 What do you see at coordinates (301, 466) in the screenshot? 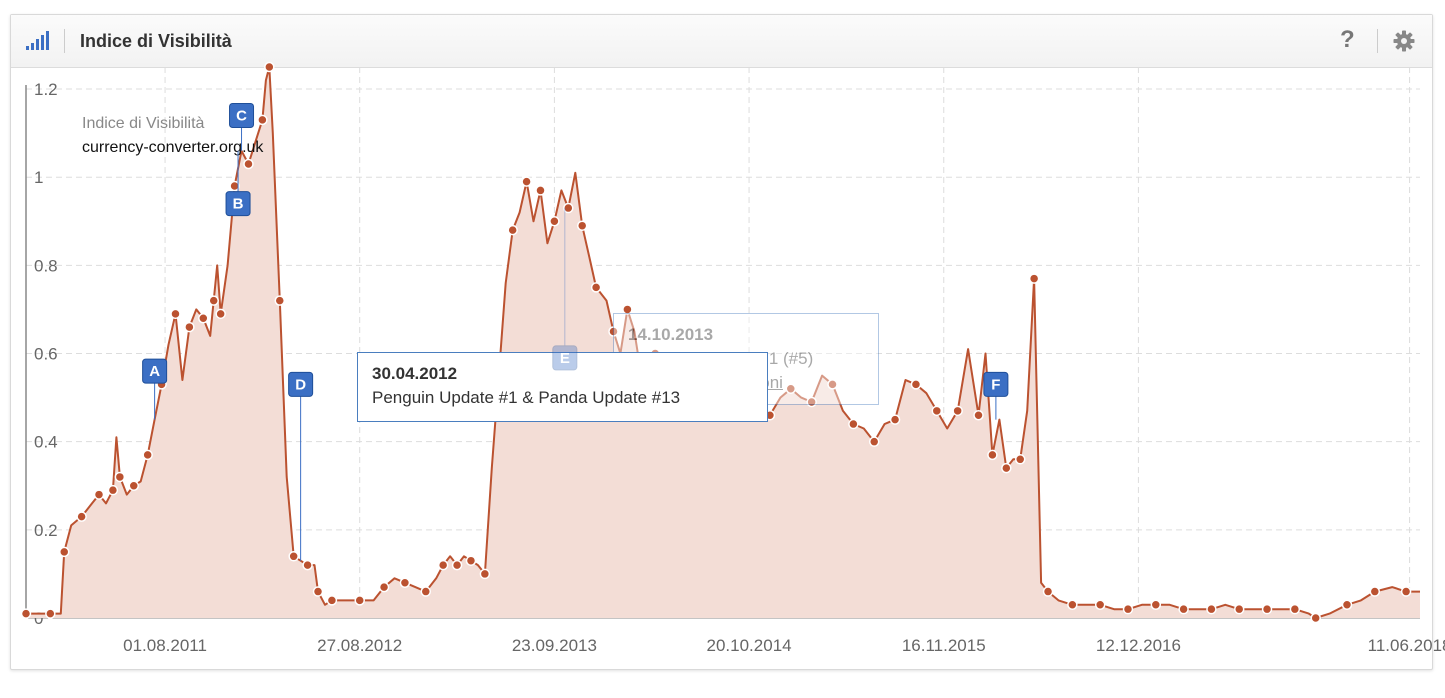
I see `event-marker-d: D` at bounding box center [301, 466].